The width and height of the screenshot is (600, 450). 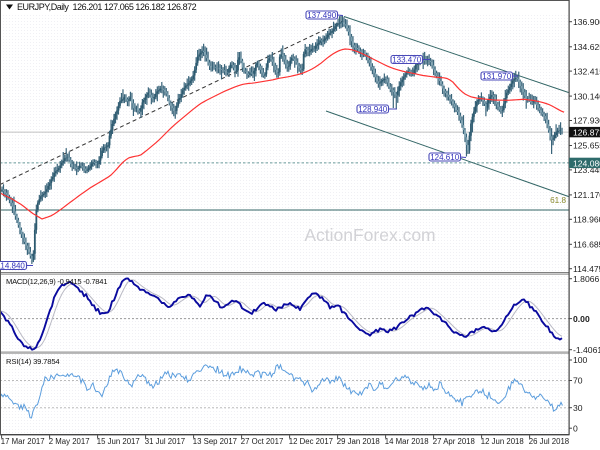 What do you see at coordinates (586, 96) in the screenshot?
I see `svg-text: 130.140` at bounding box center [586, 96].